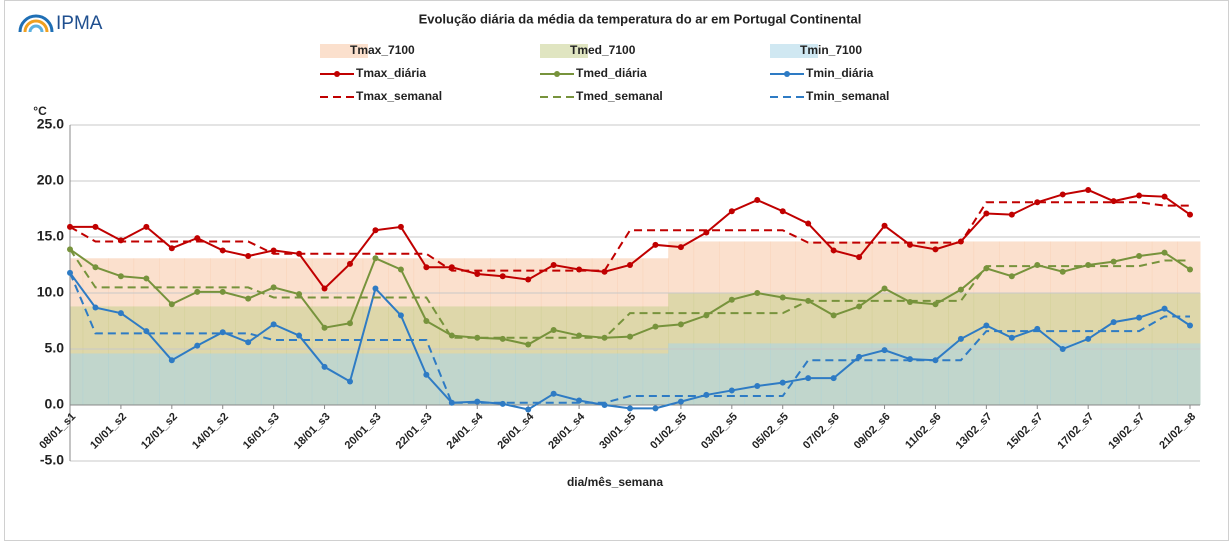 This screenshot has height=541, width=1230. What do you see at coordinates (615, 482) in the screenshot?
I see `x-axis-label: dia/mês_semana` at bounding box center [615, 482].